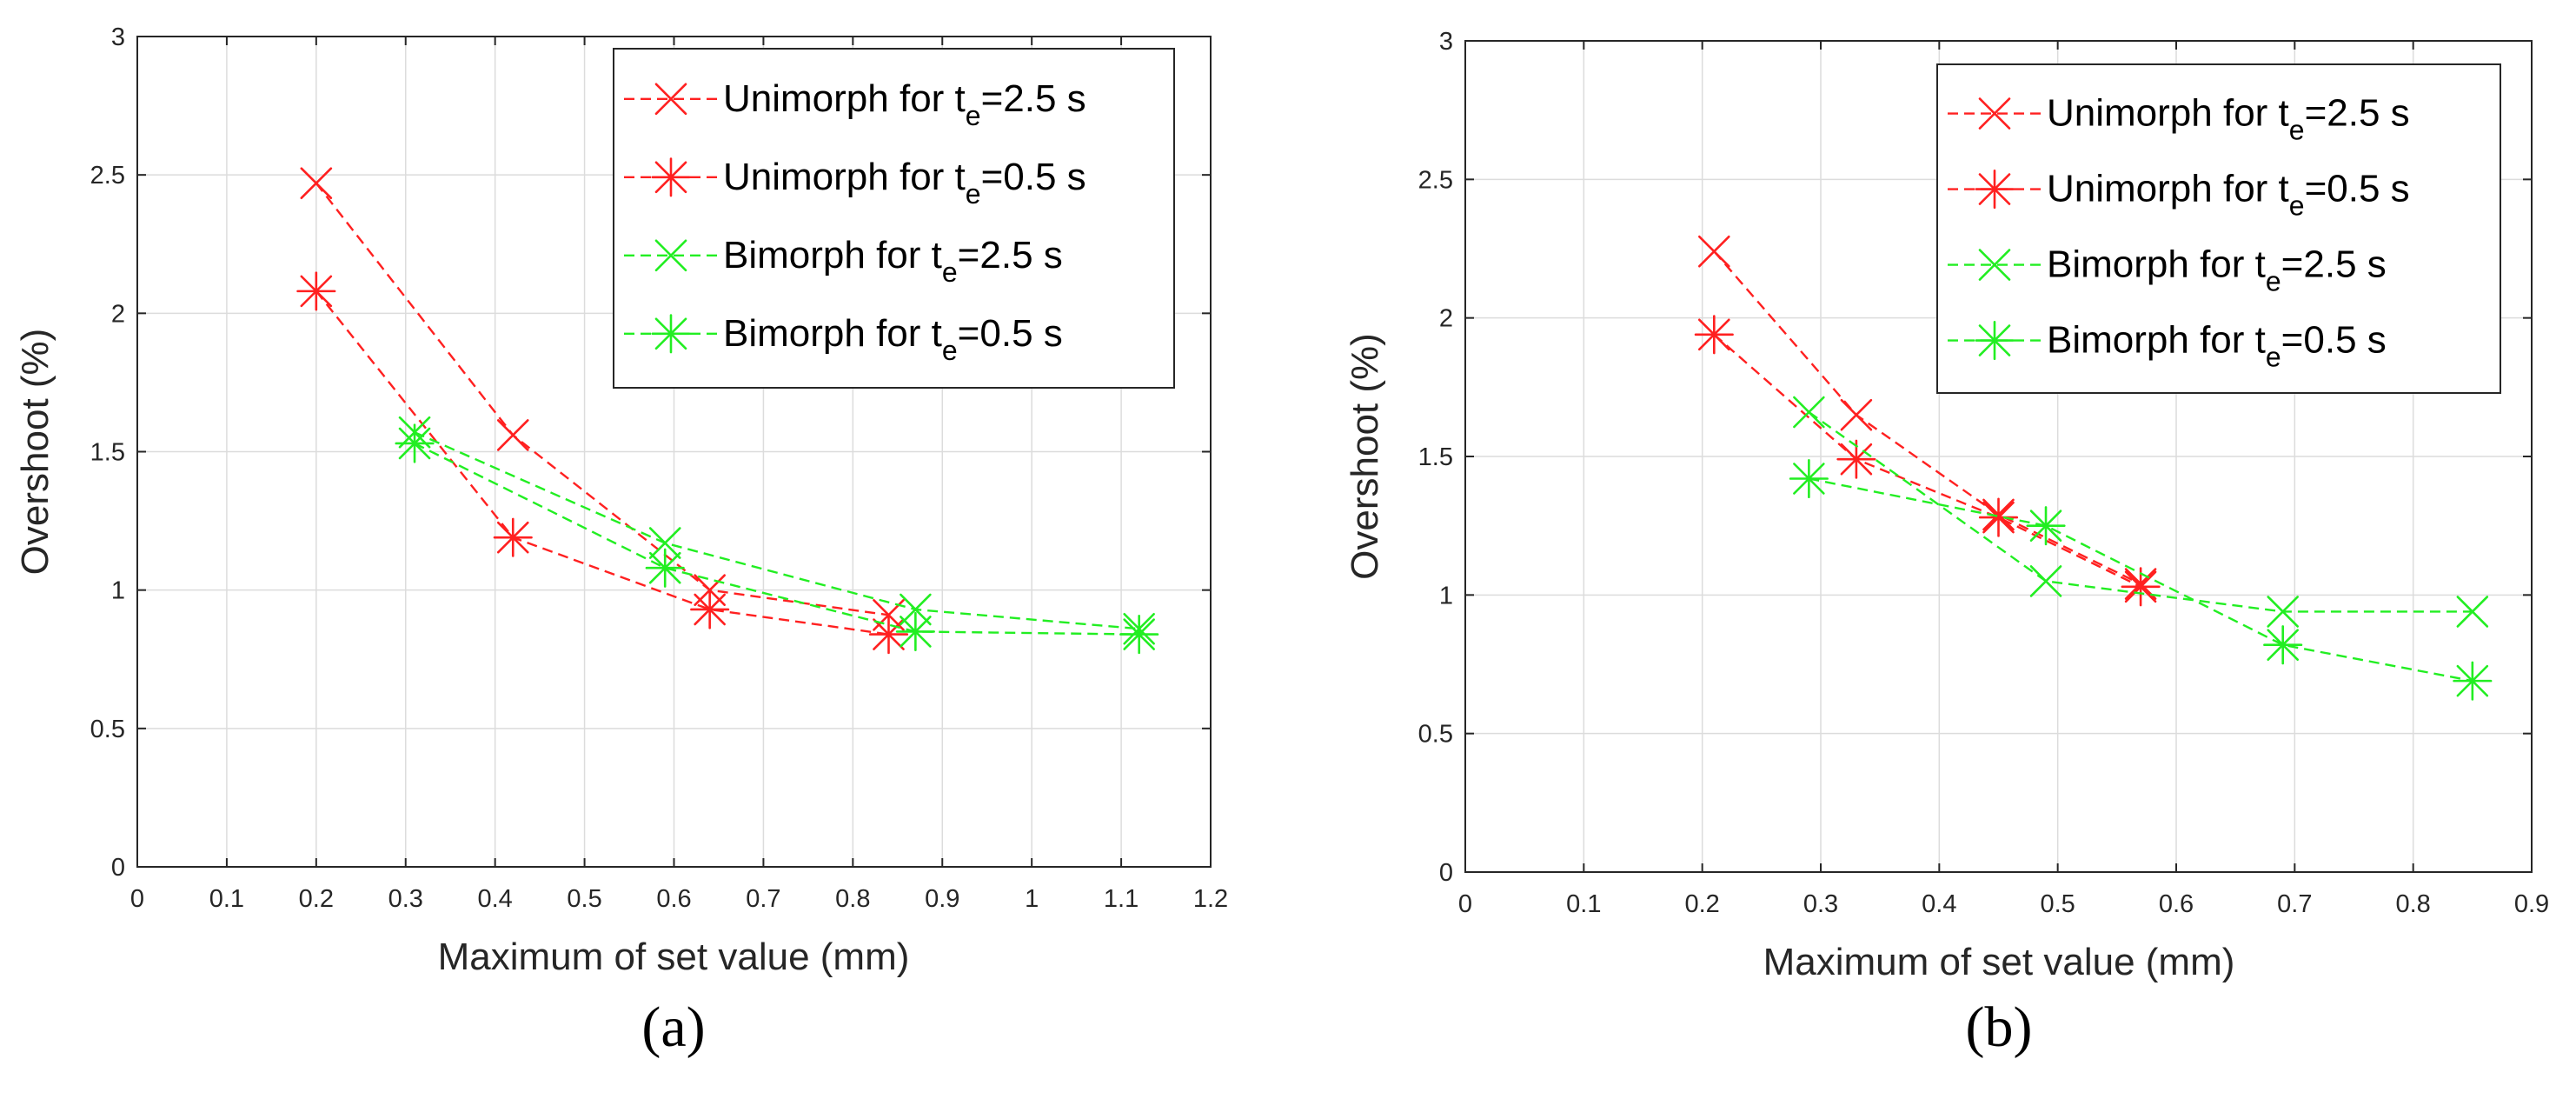  Describe the element at coordinates (673, 1027) in the screenshot. I see `panel-label: (a)` at that location.